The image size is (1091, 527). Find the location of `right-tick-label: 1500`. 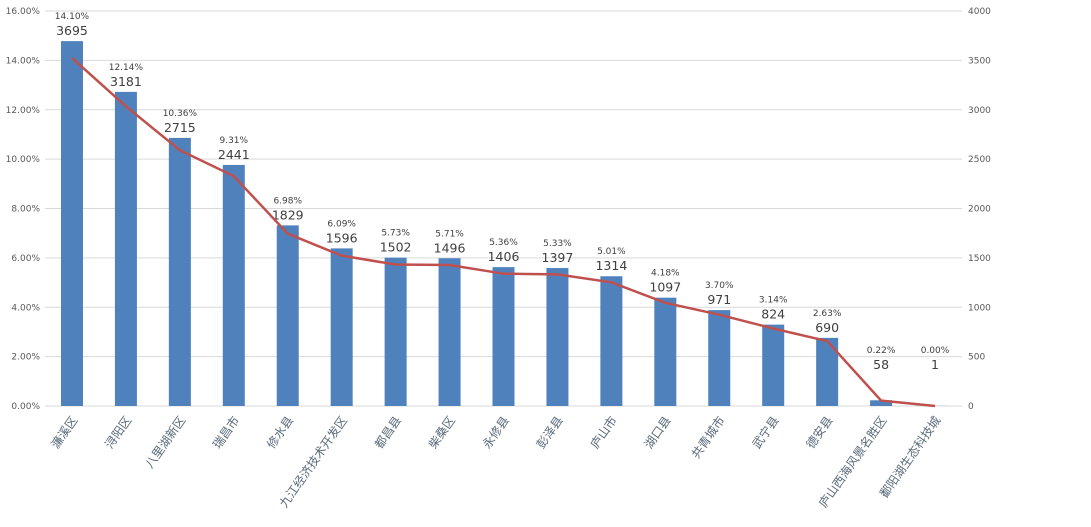

right-tick-label: 1500 is located at coordinates (979, 259).